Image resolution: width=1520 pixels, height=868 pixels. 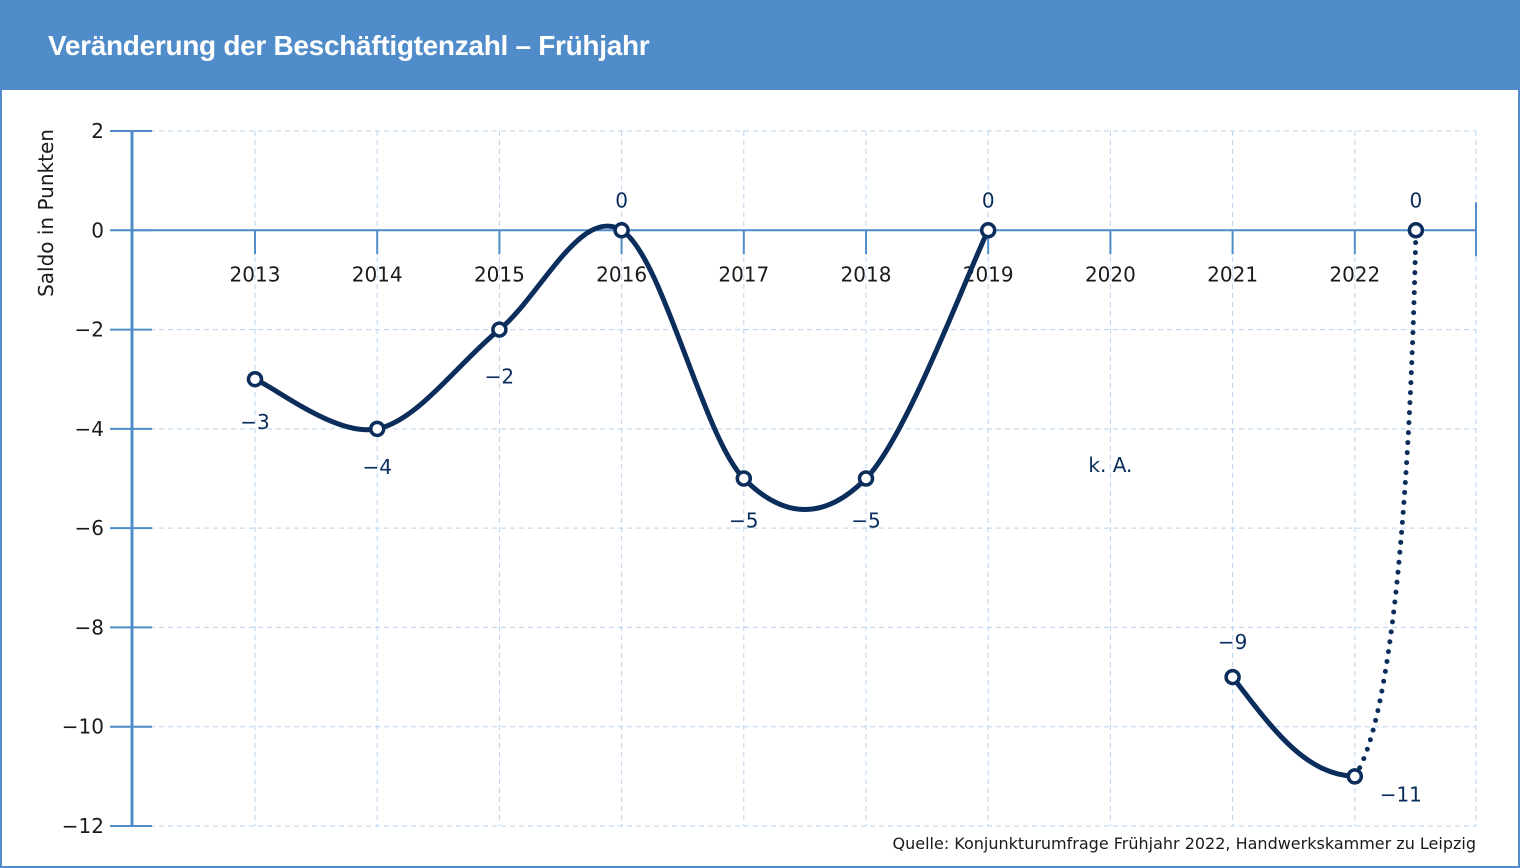 What do you see at coordinates (1232, 274) in the screenshot?
I see `x-tick-label: 2021` at bounding box center [1232, 274].